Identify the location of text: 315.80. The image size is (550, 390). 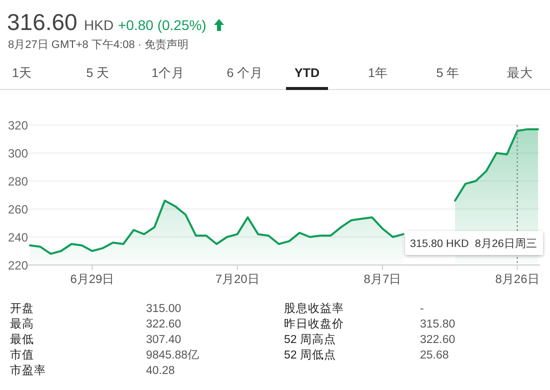
(438, 324).